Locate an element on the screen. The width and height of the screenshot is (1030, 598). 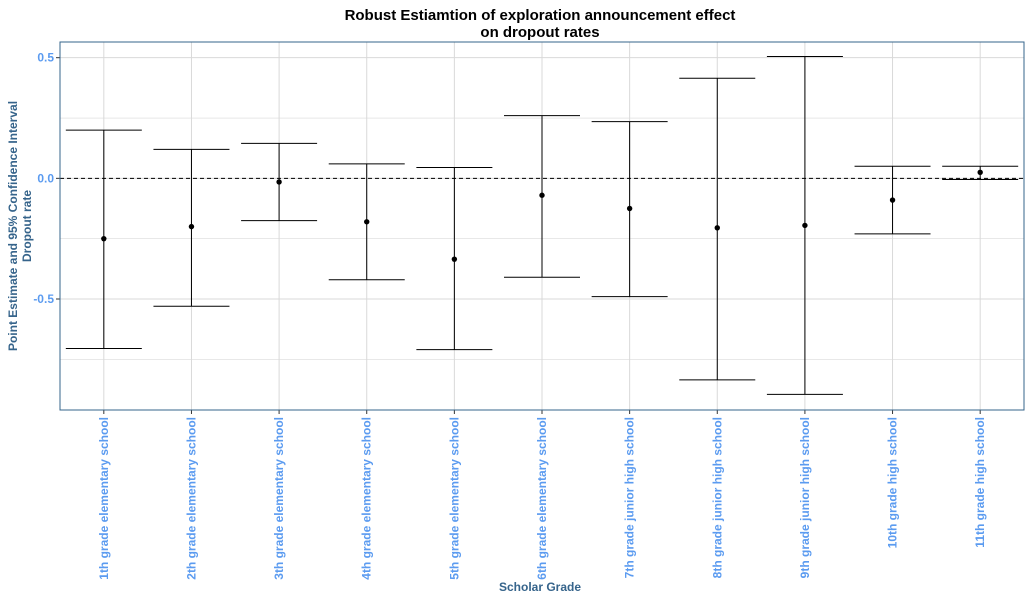
x-axis-title: Scholar Grade is located at coordinates (540, 587).